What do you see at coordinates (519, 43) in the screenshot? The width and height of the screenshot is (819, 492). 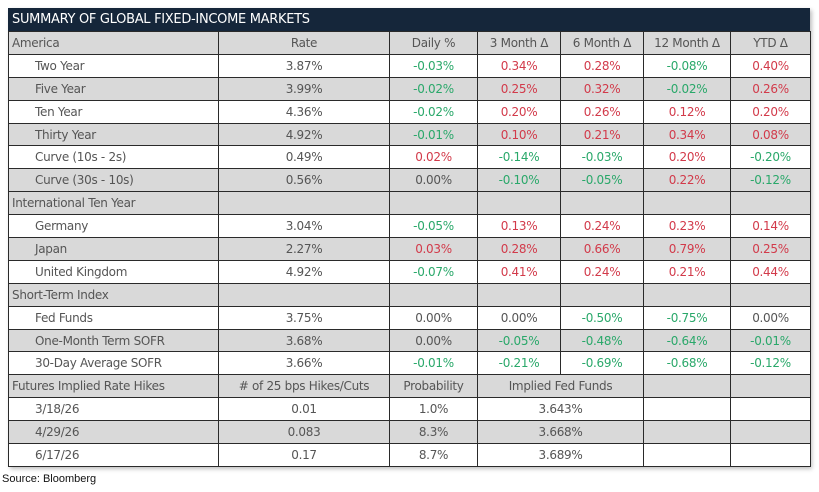 I see `column-header: 3 Month Δ` at bounding box center [519, 43].